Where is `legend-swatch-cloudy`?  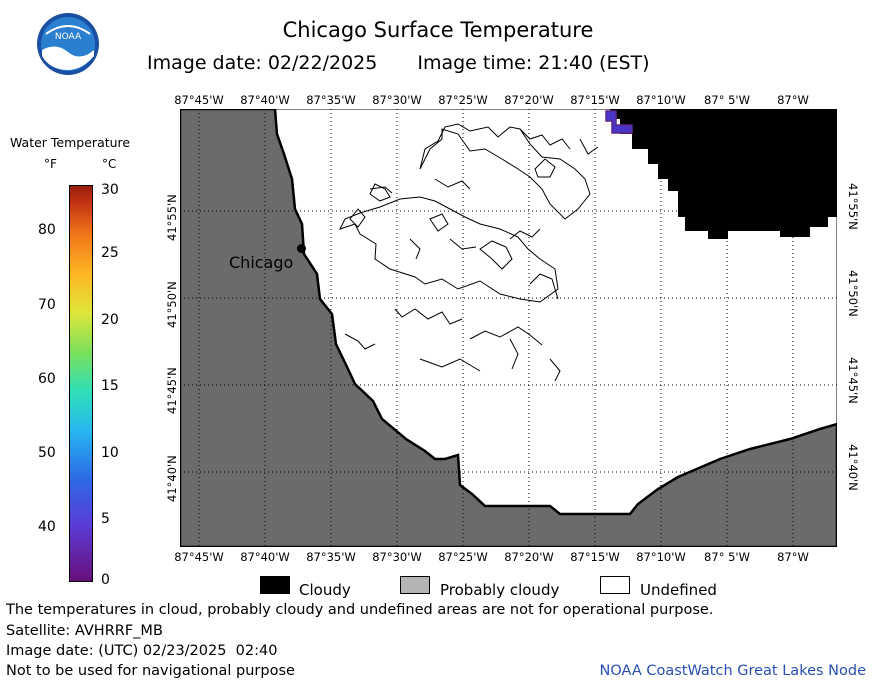
legend-swatch-cloudy is located at coordinates (275, 585).